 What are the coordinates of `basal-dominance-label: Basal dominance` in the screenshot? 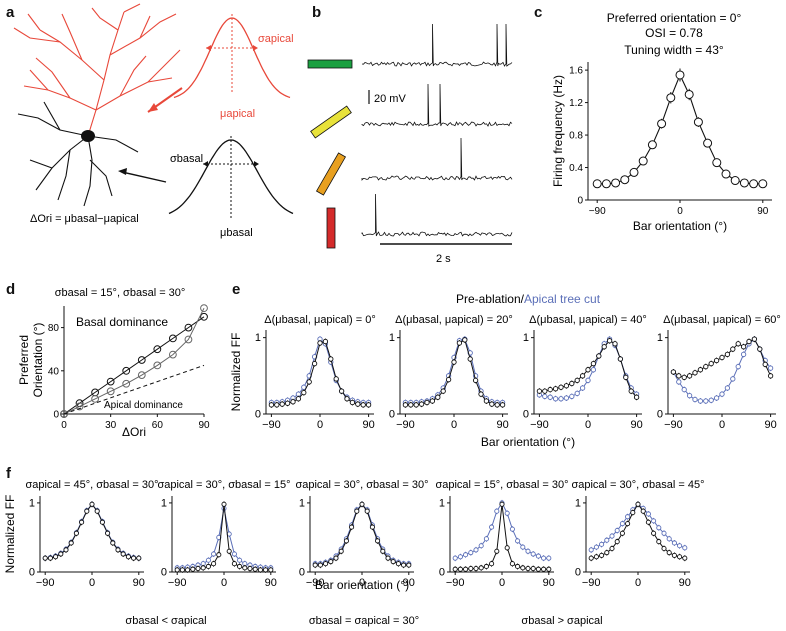 It's located at (122, 322).